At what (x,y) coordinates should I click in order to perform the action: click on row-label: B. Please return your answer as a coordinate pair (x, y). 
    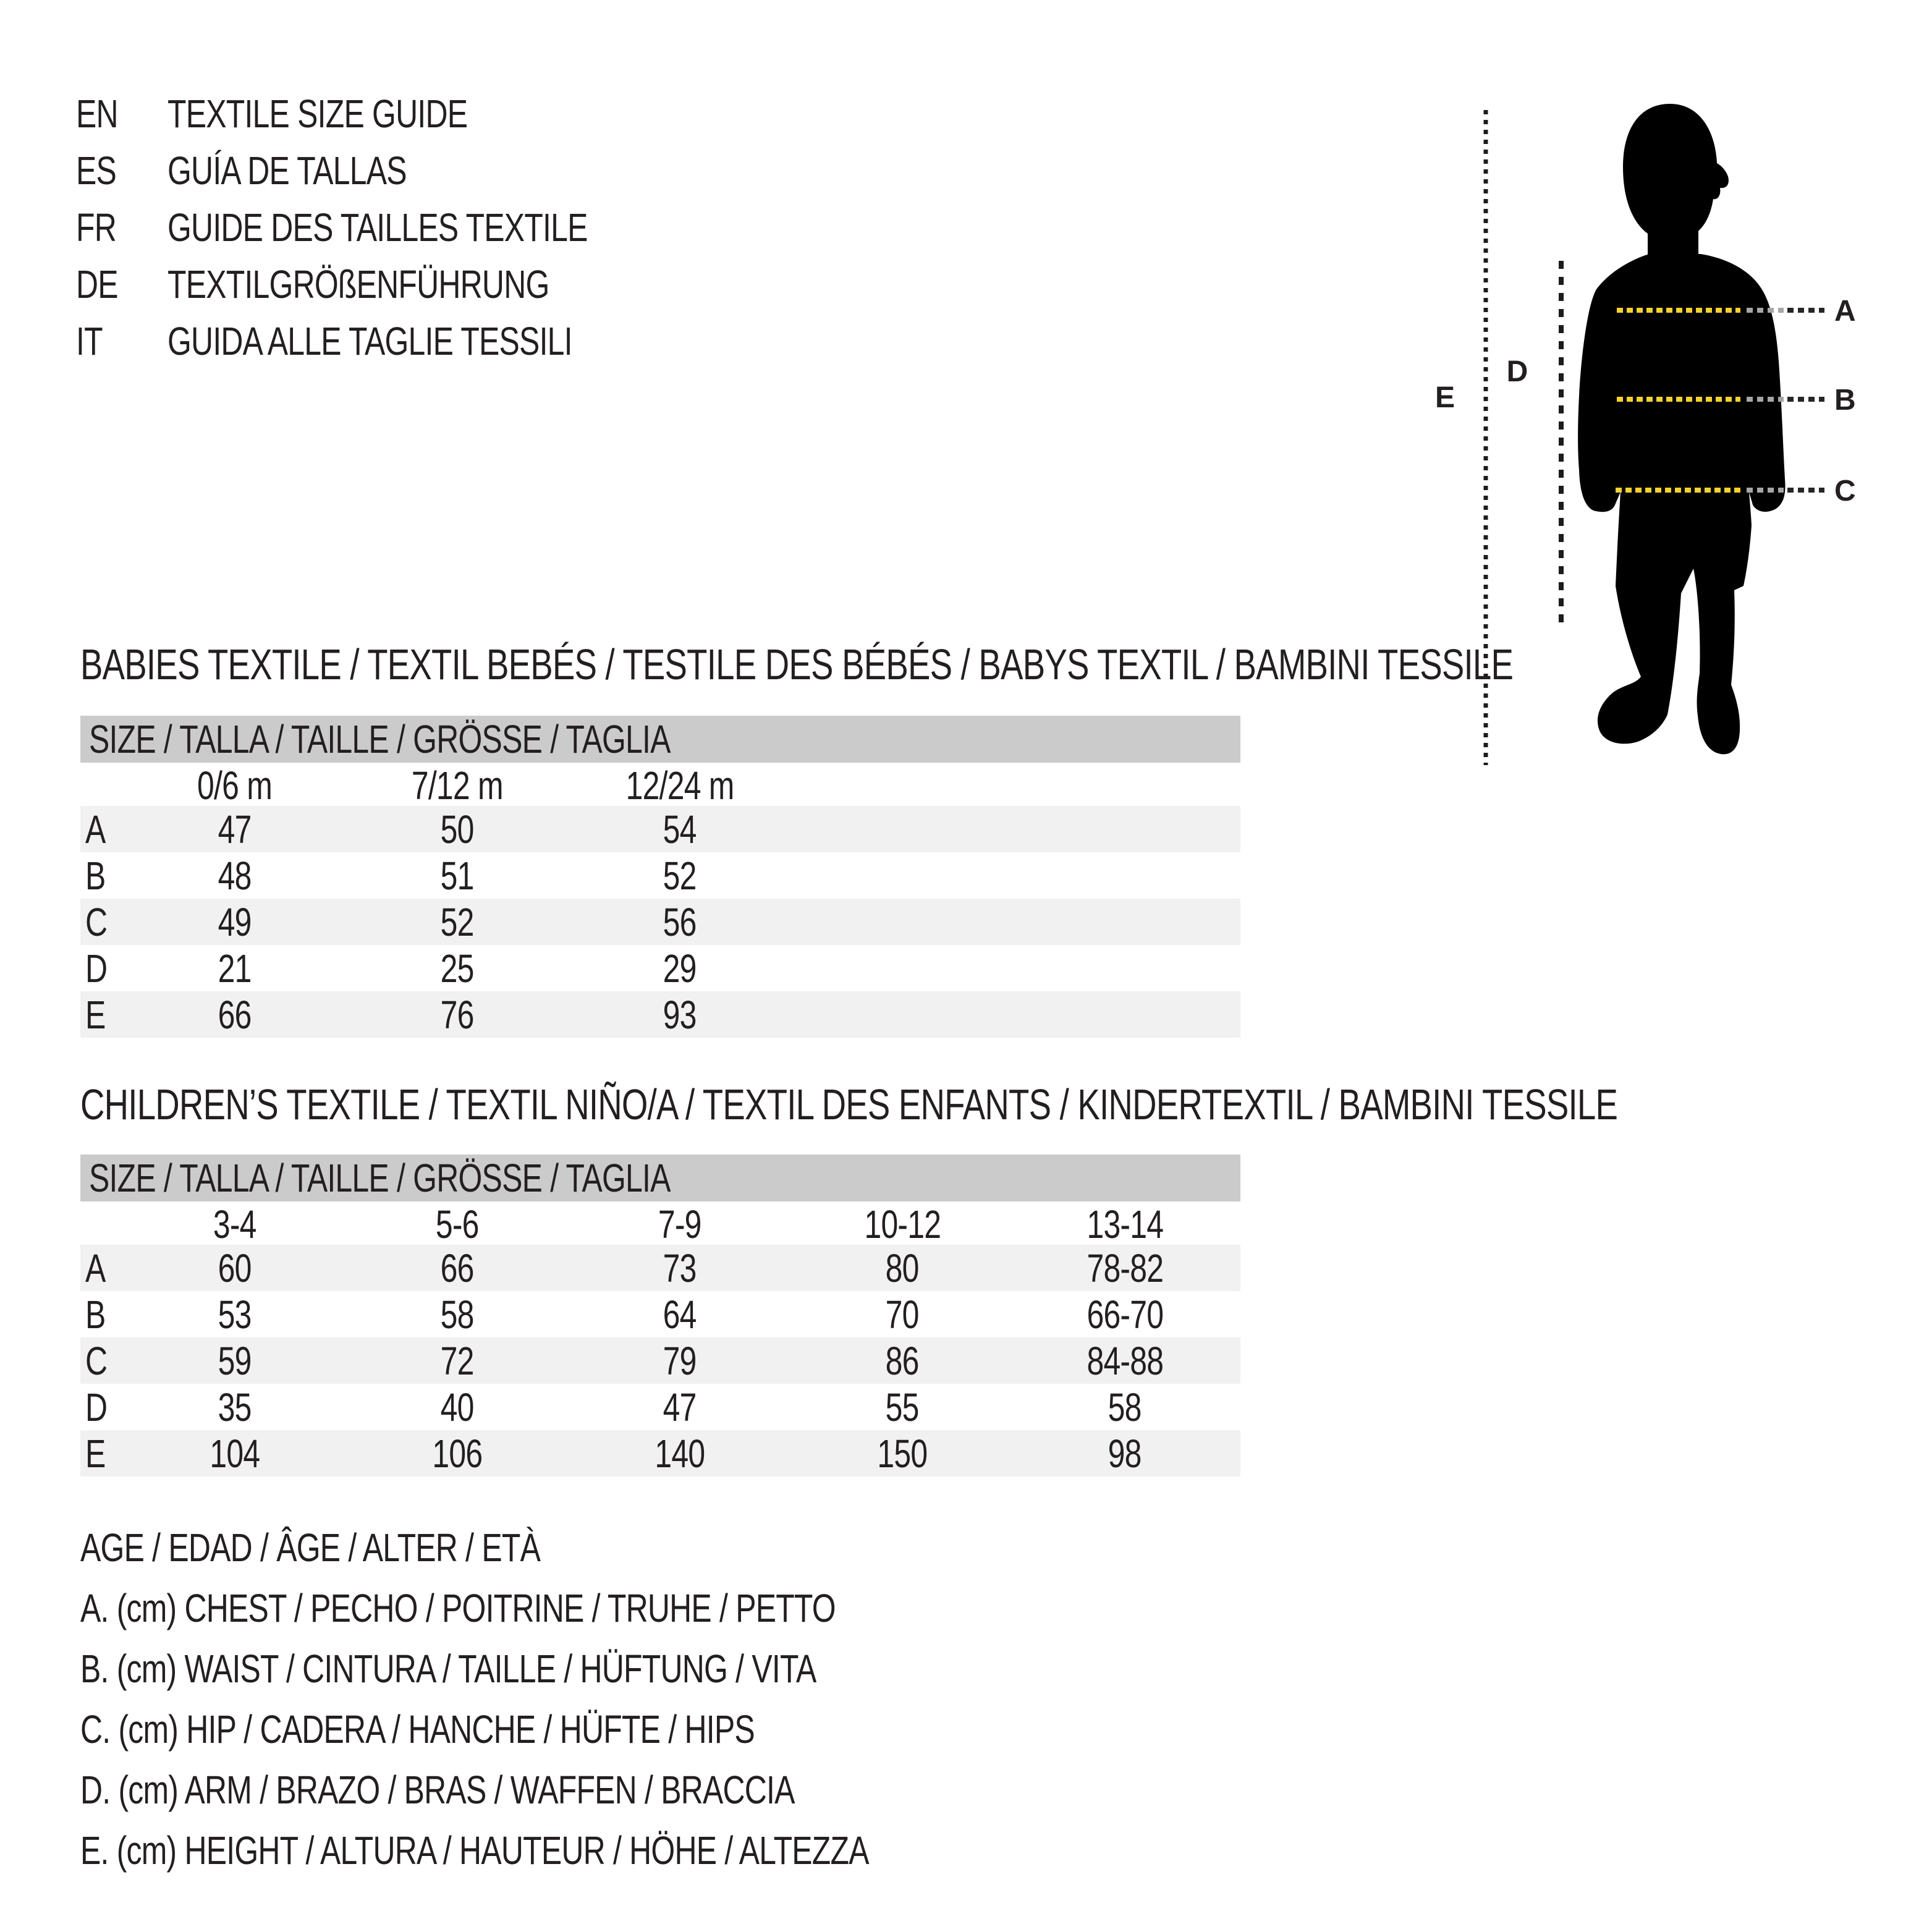
    Looking at the image, I should click on (102, 1314).